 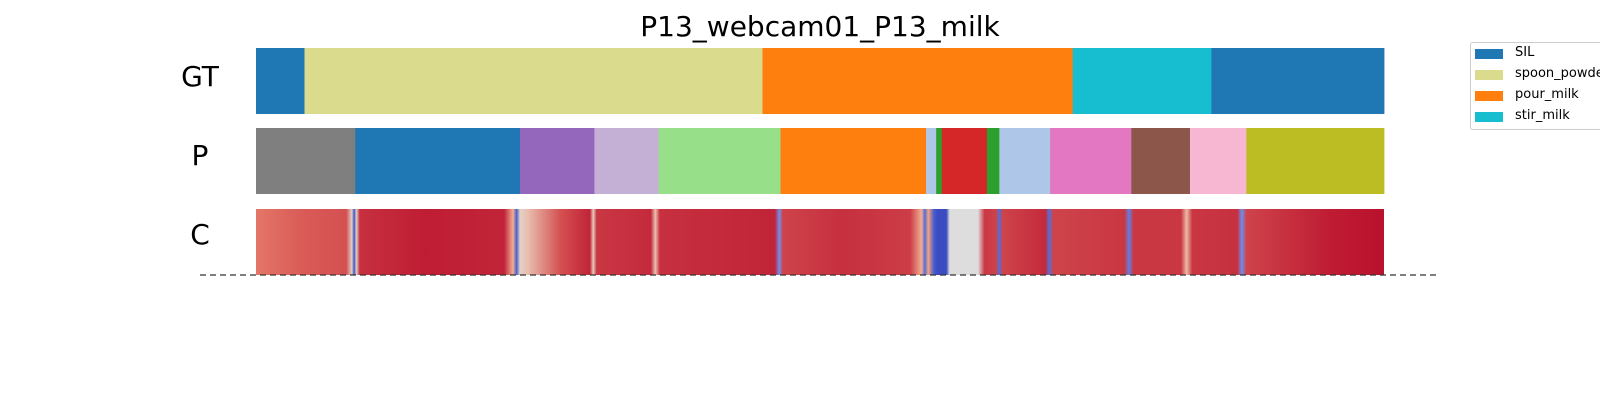 I want to click on legend-item-stir-milk: stir_milk, so click(x=1535, y=117).